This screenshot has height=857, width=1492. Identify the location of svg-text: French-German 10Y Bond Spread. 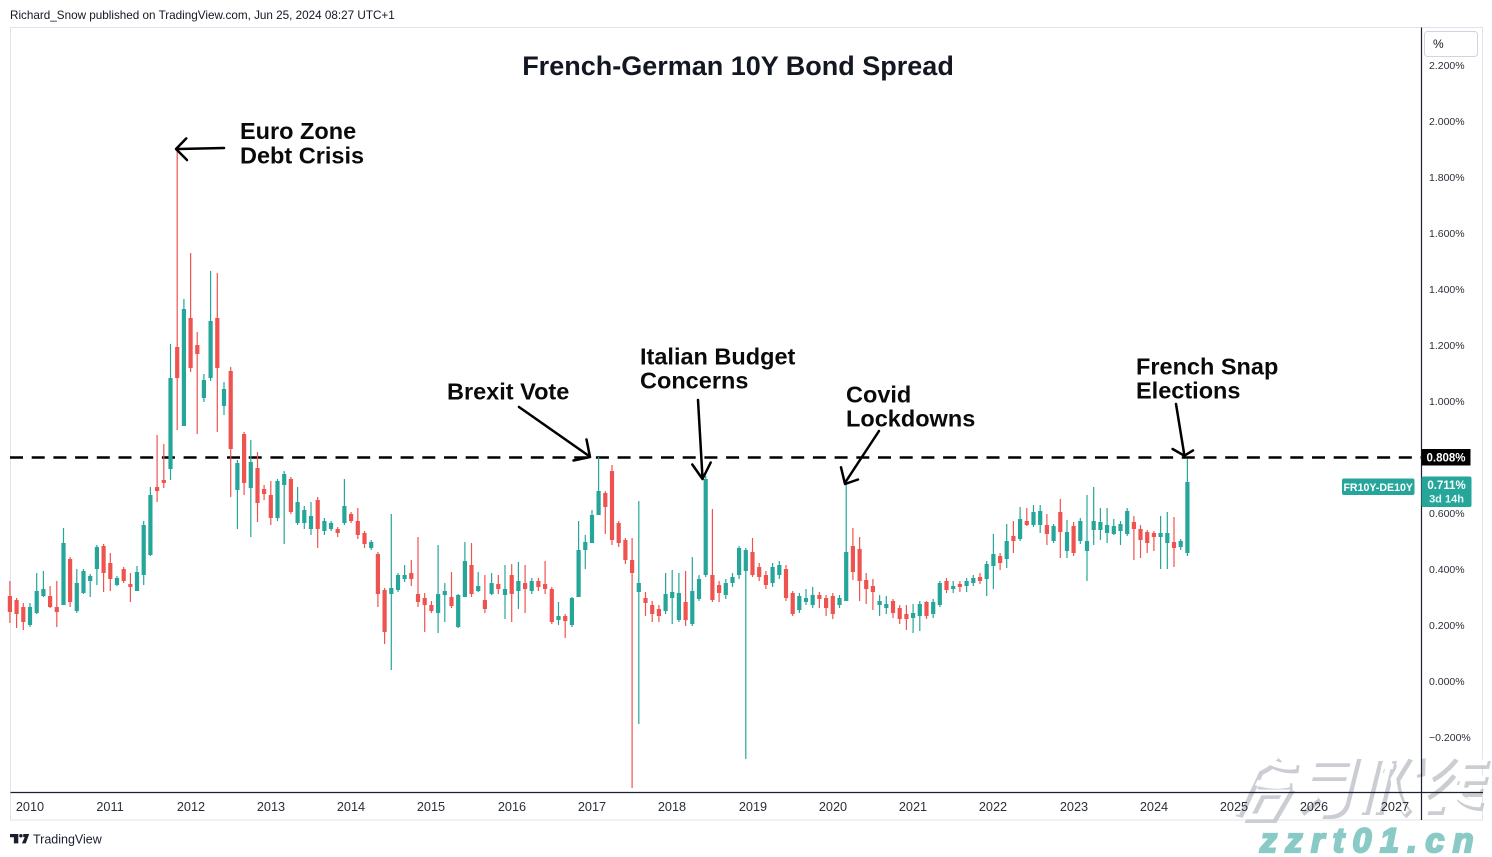
(738, 66).